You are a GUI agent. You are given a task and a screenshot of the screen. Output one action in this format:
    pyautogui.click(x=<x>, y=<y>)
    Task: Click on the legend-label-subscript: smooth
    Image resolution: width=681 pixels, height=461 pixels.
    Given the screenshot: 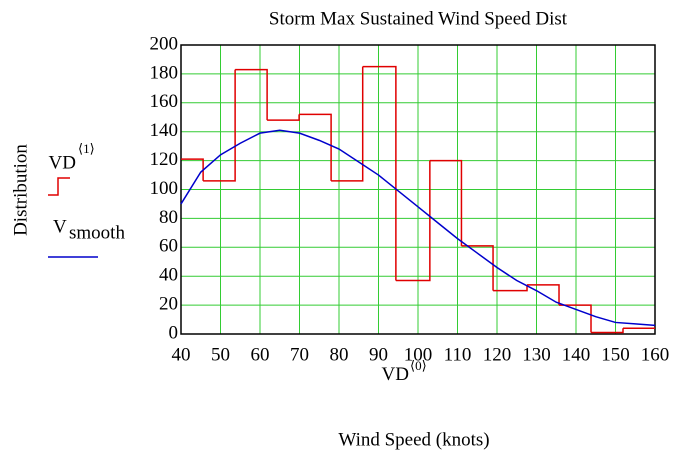 What is the action you would take?
    pyautogui.click(x=97, y=232)
    